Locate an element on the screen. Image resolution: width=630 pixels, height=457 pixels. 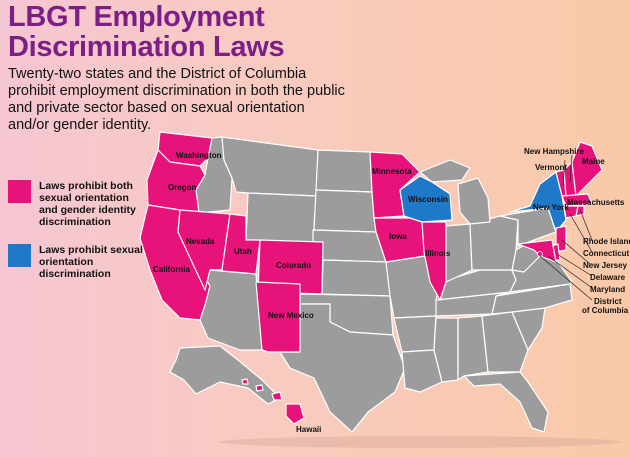
state-hawaii-oahu is located at coordinates (259, 388).